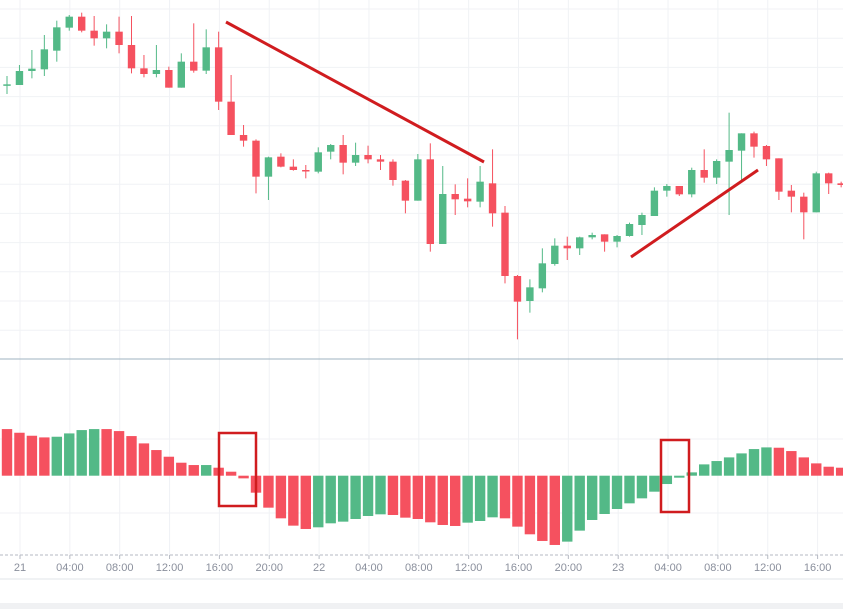 This screenshot has height=609, width=843. What do you see at coordinates (220, 568) in the screenshot?
I see `x-tick-label: 16:00` at bounding box center [220, 568].